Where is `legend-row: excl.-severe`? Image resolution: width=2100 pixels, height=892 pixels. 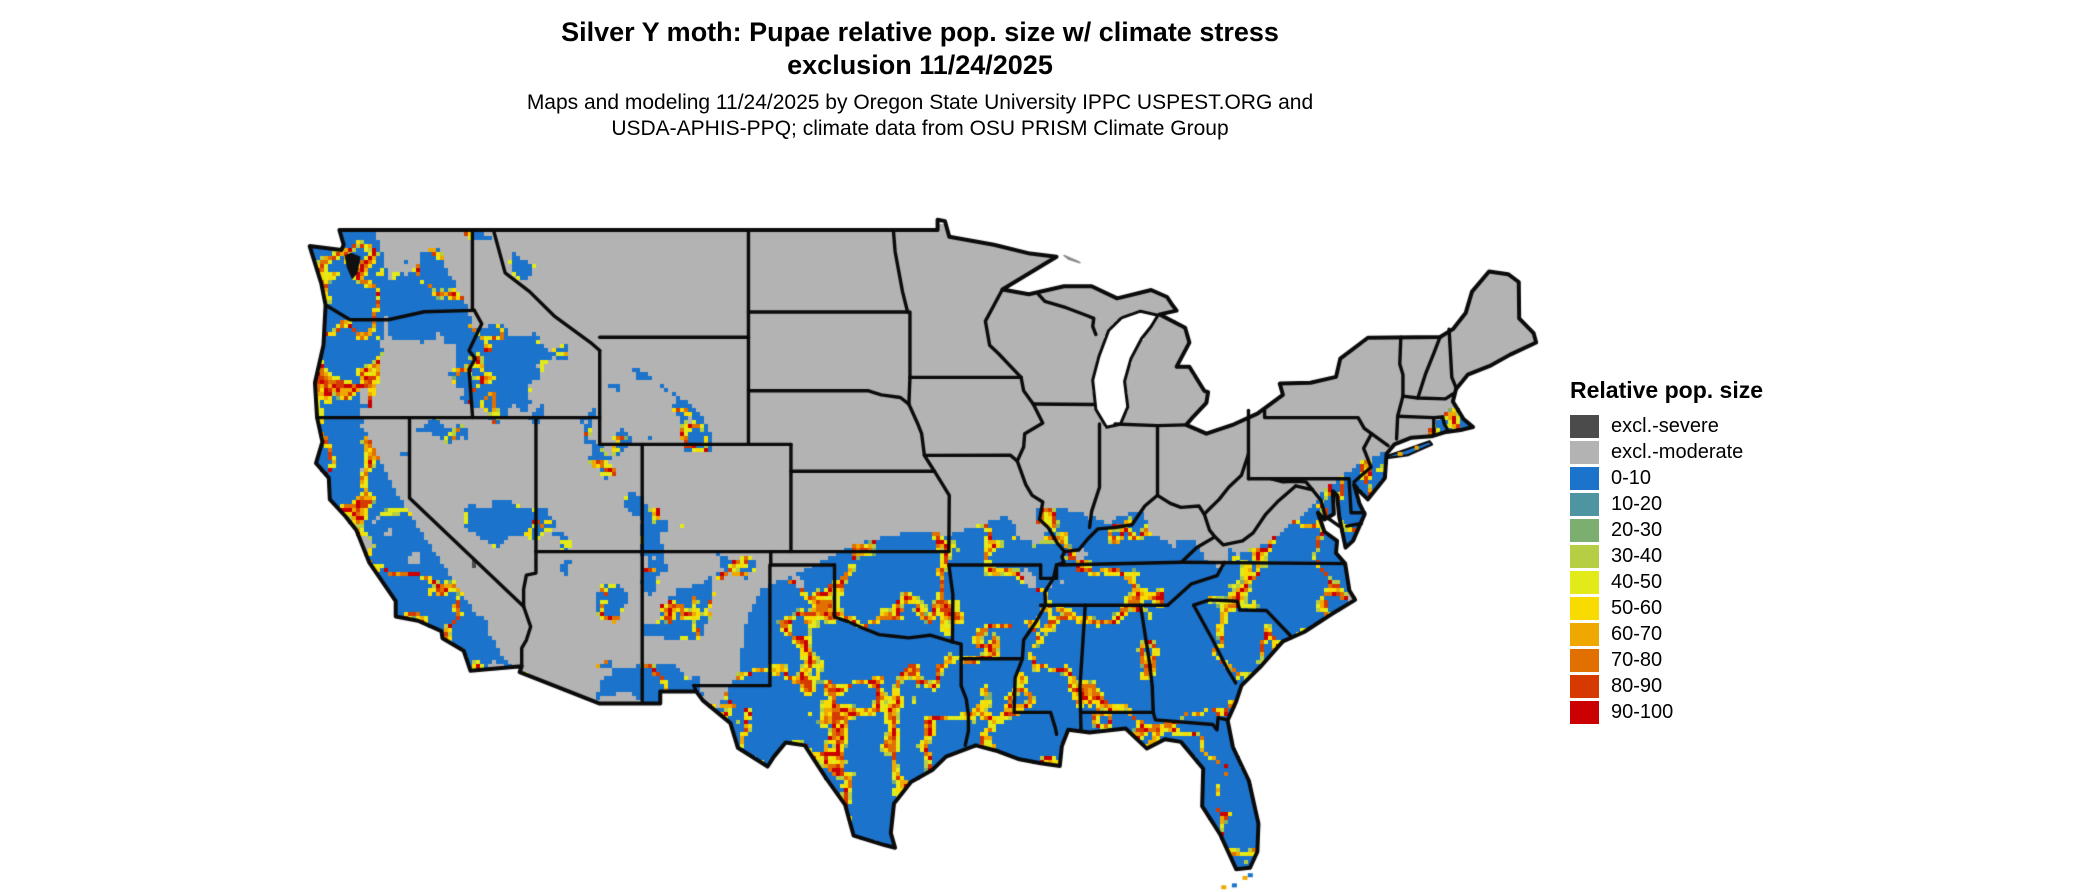
legend-row: excl.-severe is located at coordinates (1666, 426).